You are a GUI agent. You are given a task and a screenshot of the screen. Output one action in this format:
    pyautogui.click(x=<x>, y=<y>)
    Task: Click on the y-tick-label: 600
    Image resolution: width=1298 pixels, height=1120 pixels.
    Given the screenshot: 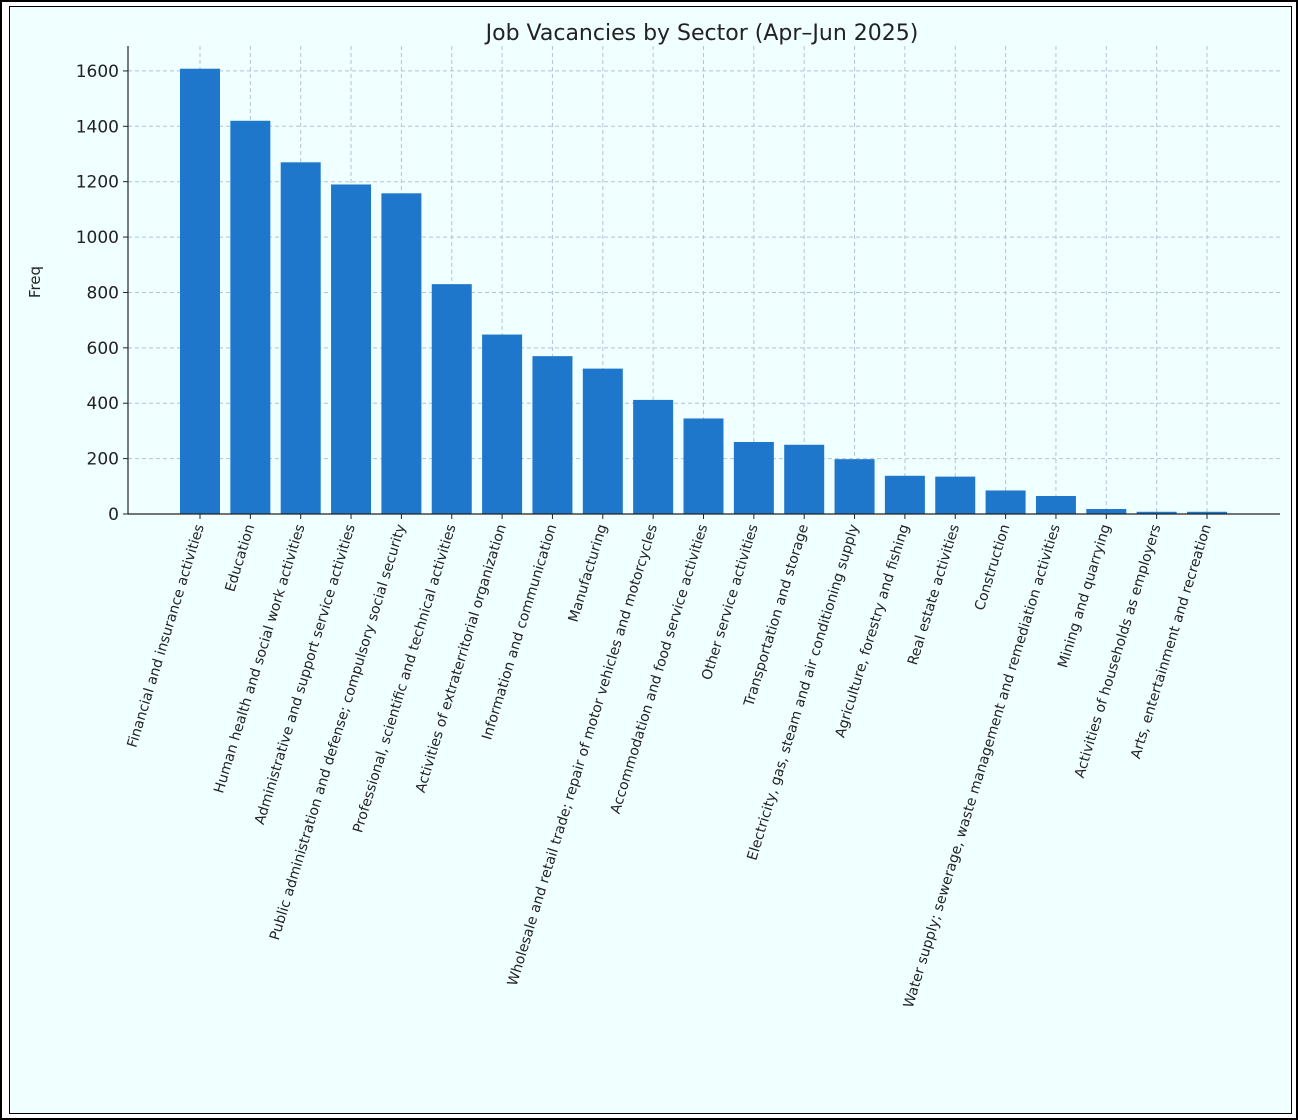 What is the action you would take?
    pyautogui.click(x=103, y=349)
    